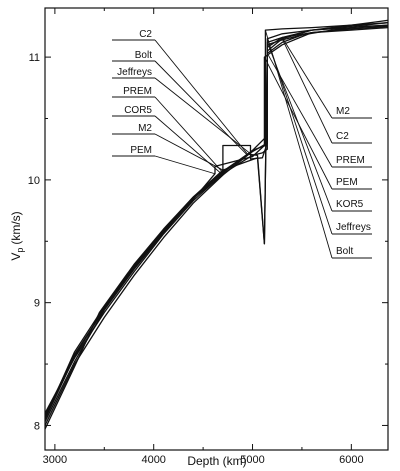 This screenshot has width=400, height=471. What do you see at coordinates (145, 128) in the screenshot?
I see `left-label-m2: M2` at bounding box center [145, 128].